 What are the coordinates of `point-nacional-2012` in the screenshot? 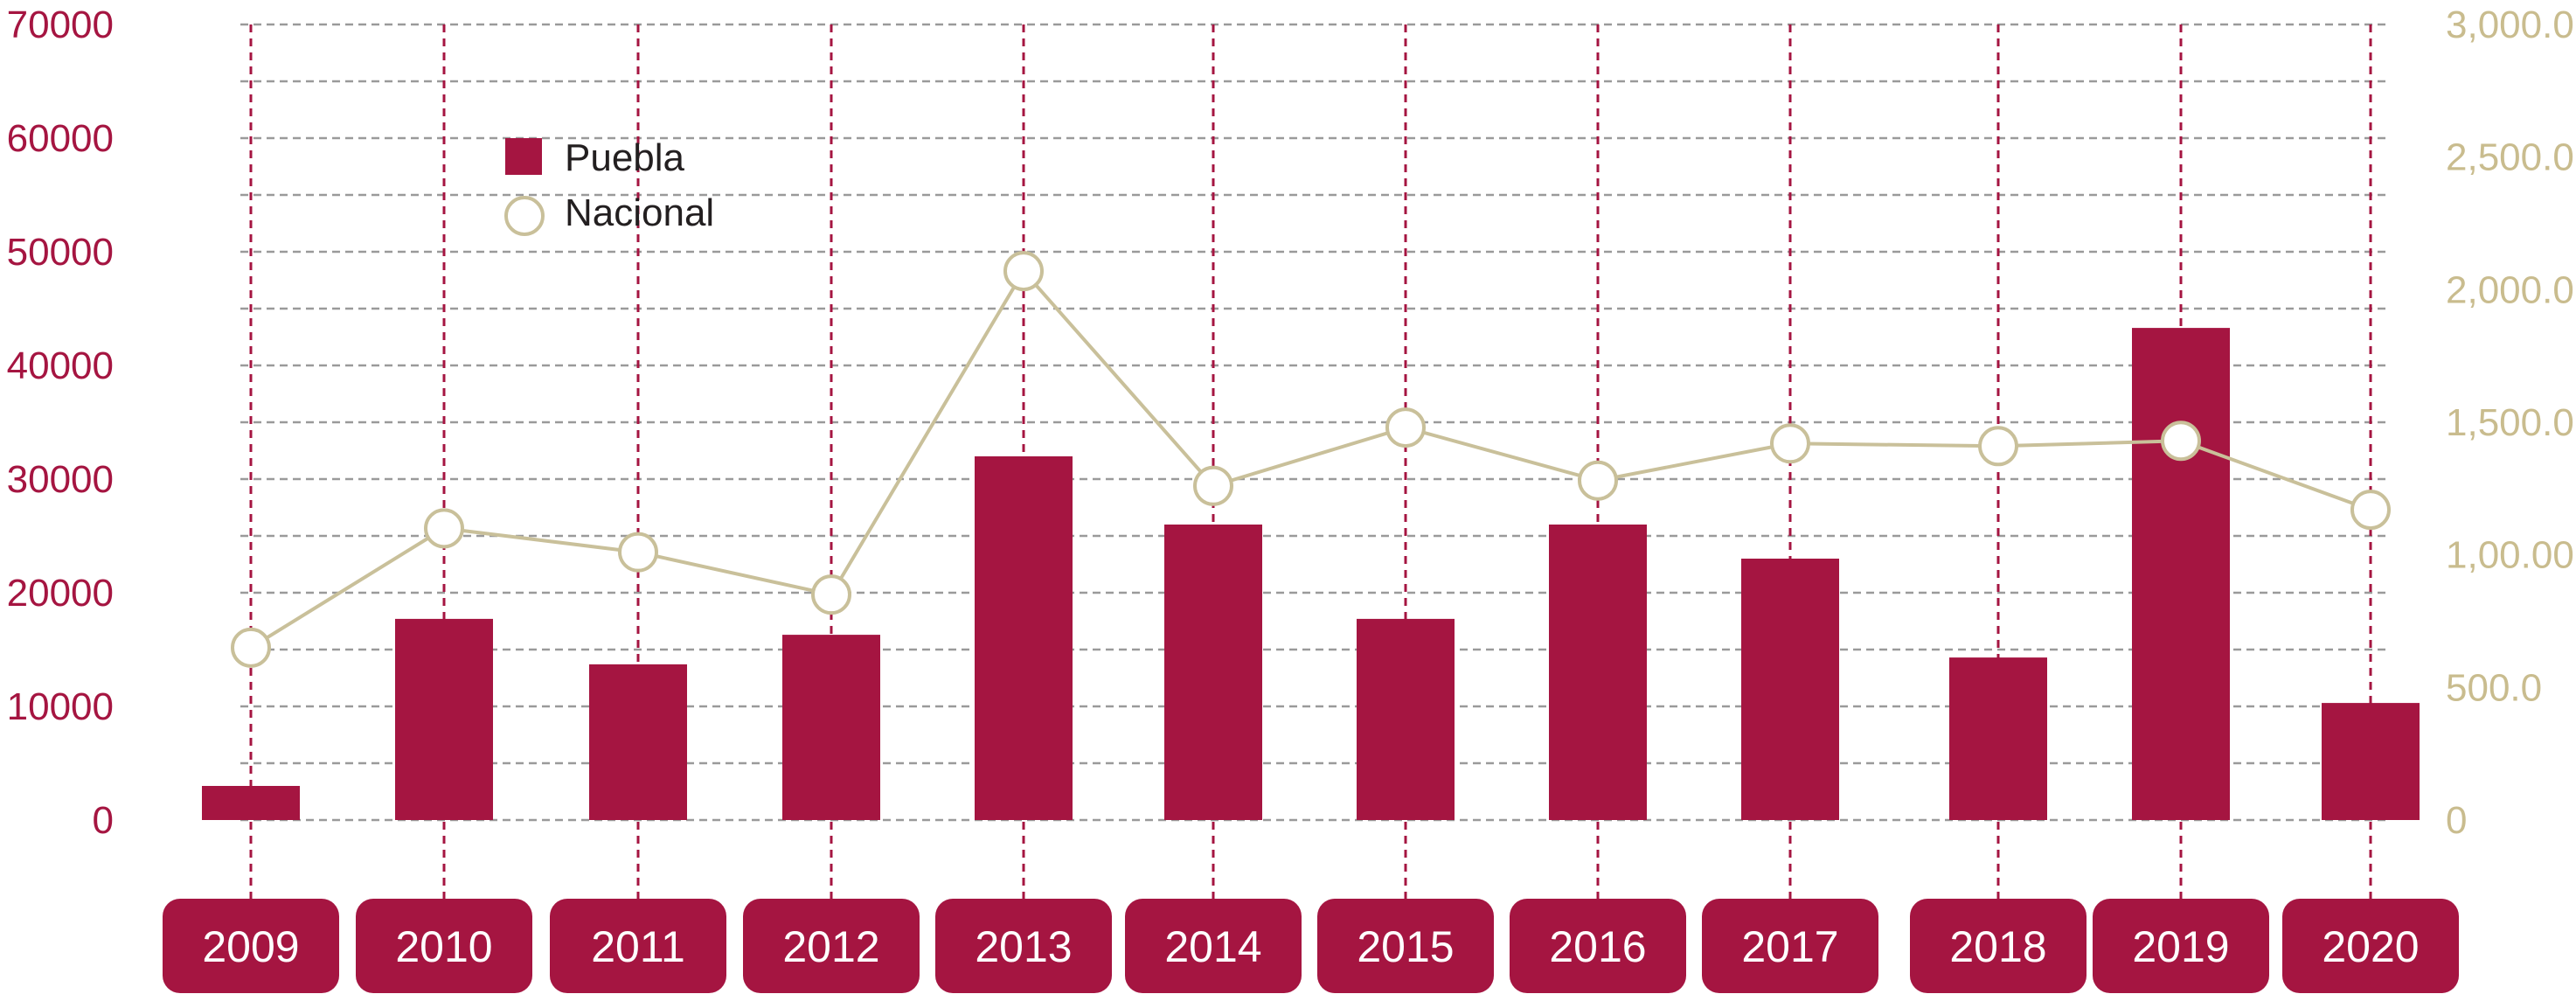 It's located at (831, 594).